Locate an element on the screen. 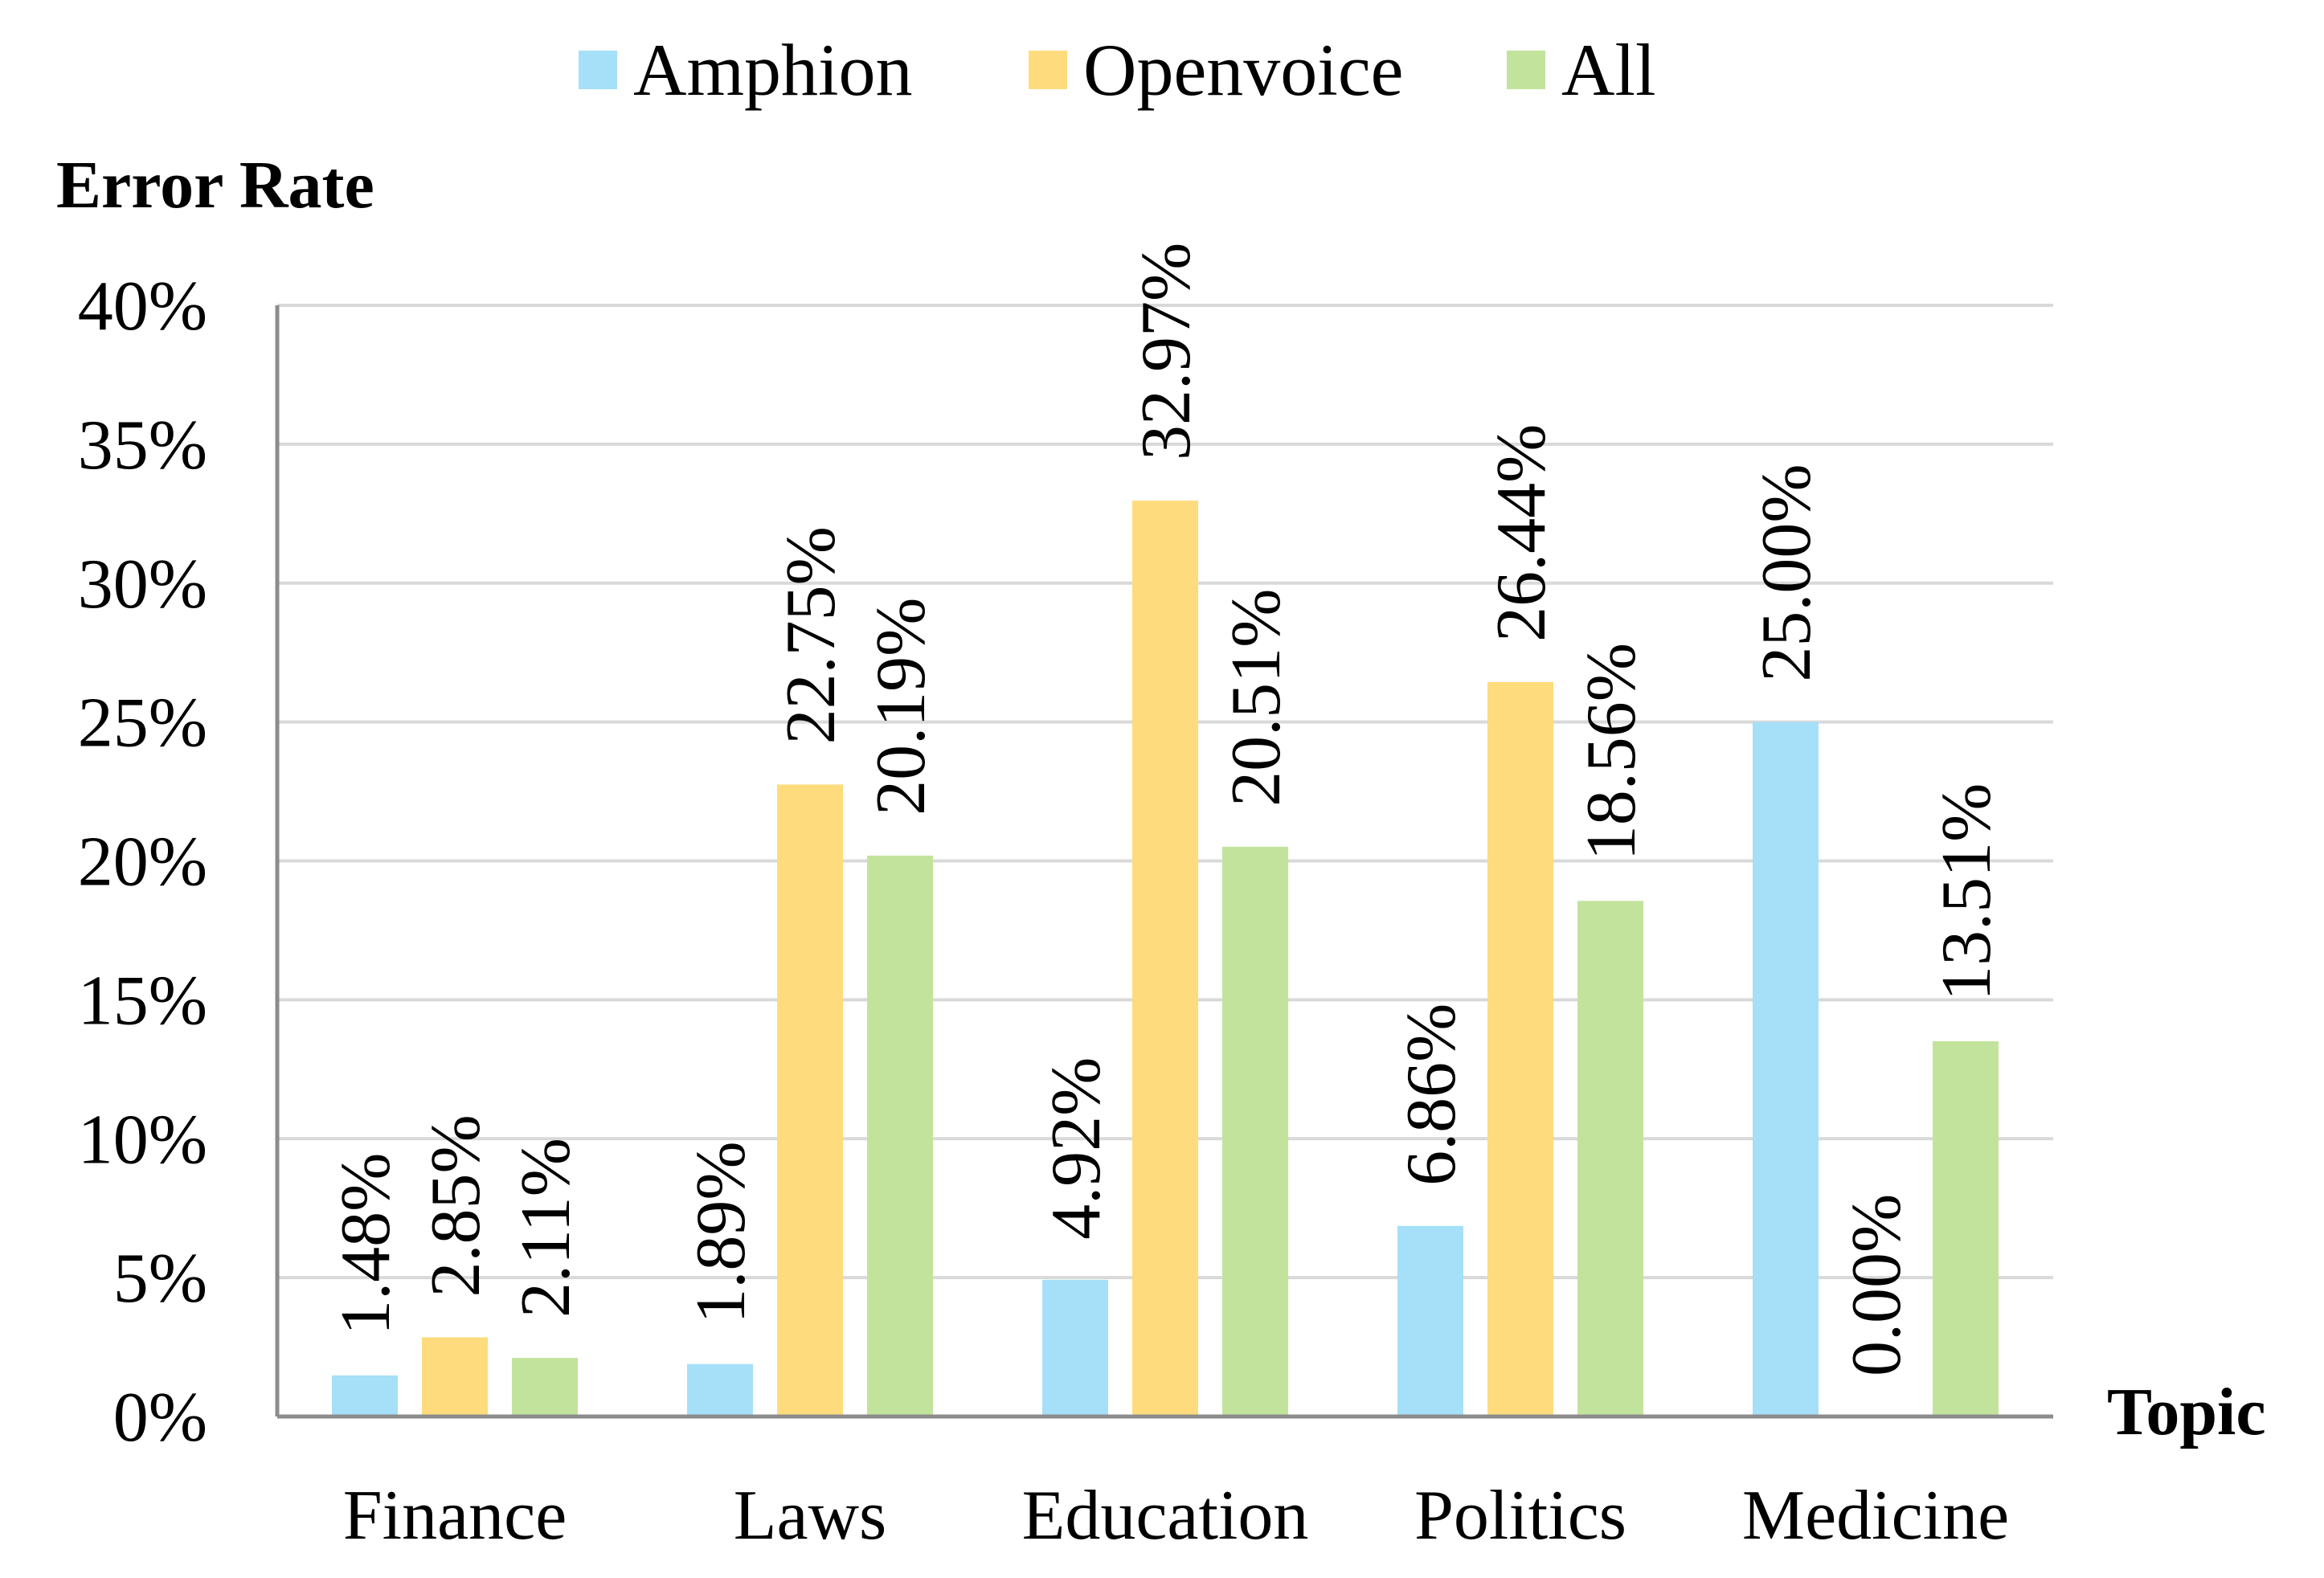 This screenshot has height=1578, width=2324. data-label: 25.00% is located at coordinates (1787, 572).